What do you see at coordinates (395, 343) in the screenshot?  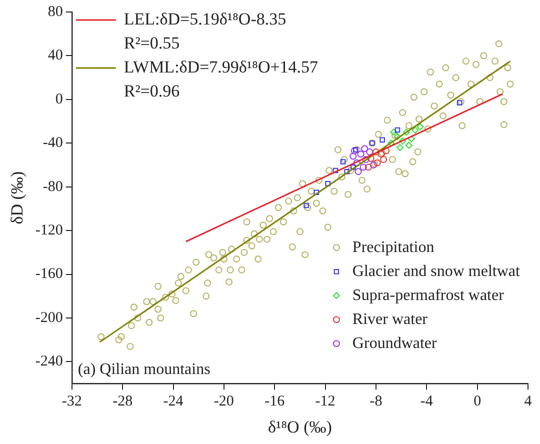 I see `legend-label: Groundwater` at bounding box center [395, 343].